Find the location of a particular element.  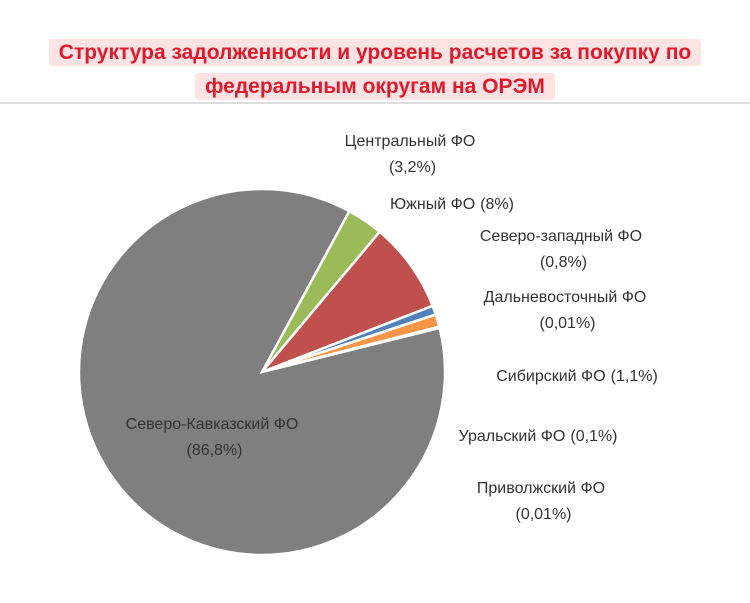

category-label: Центральный ФО is located at coordinates (410, 141).